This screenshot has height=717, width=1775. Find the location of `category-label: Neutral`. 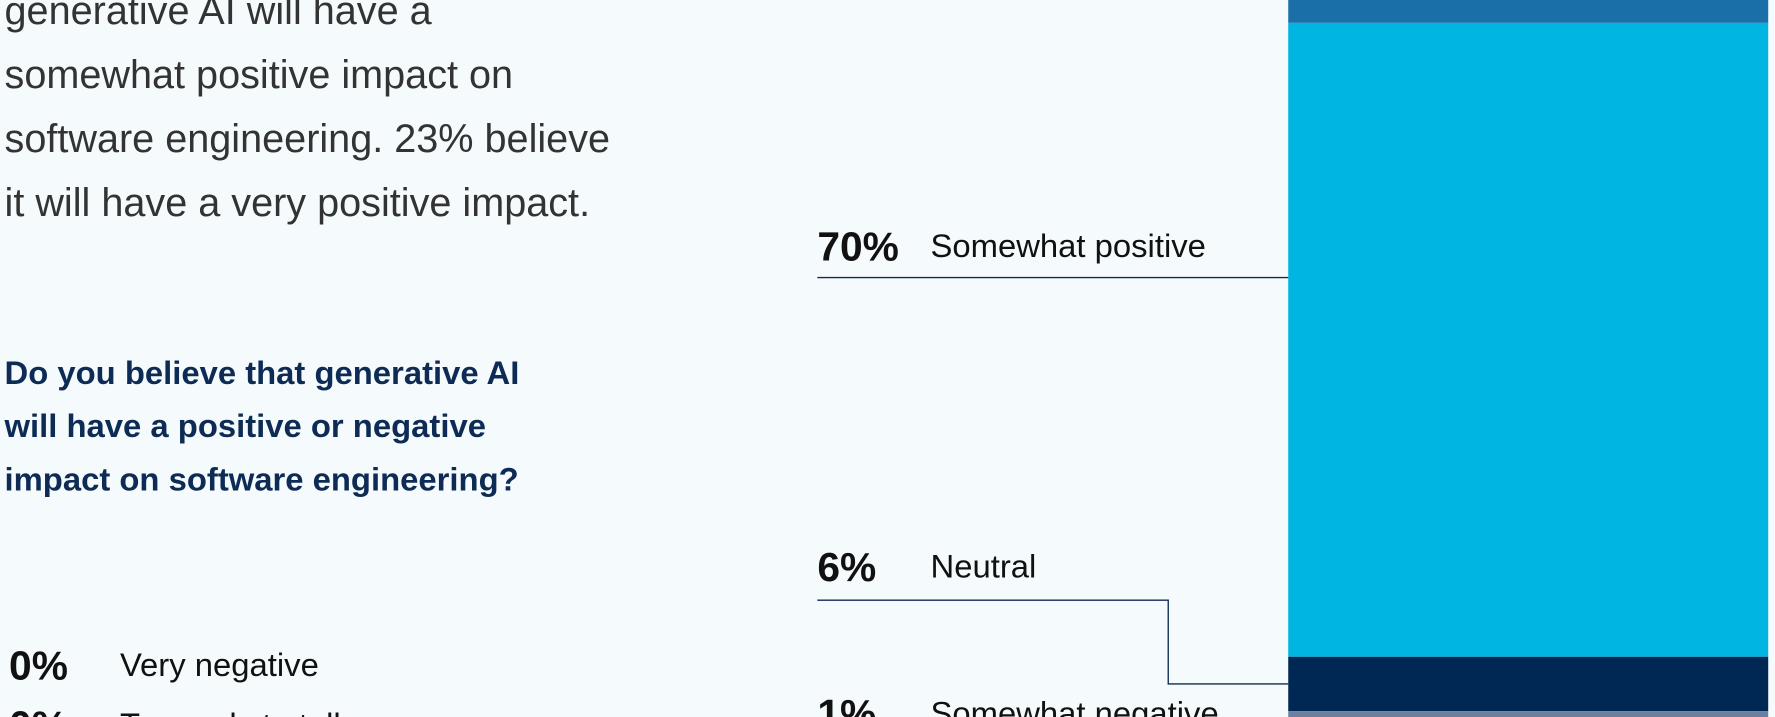

category-label: Neutral is located at coordinates (984, 566).